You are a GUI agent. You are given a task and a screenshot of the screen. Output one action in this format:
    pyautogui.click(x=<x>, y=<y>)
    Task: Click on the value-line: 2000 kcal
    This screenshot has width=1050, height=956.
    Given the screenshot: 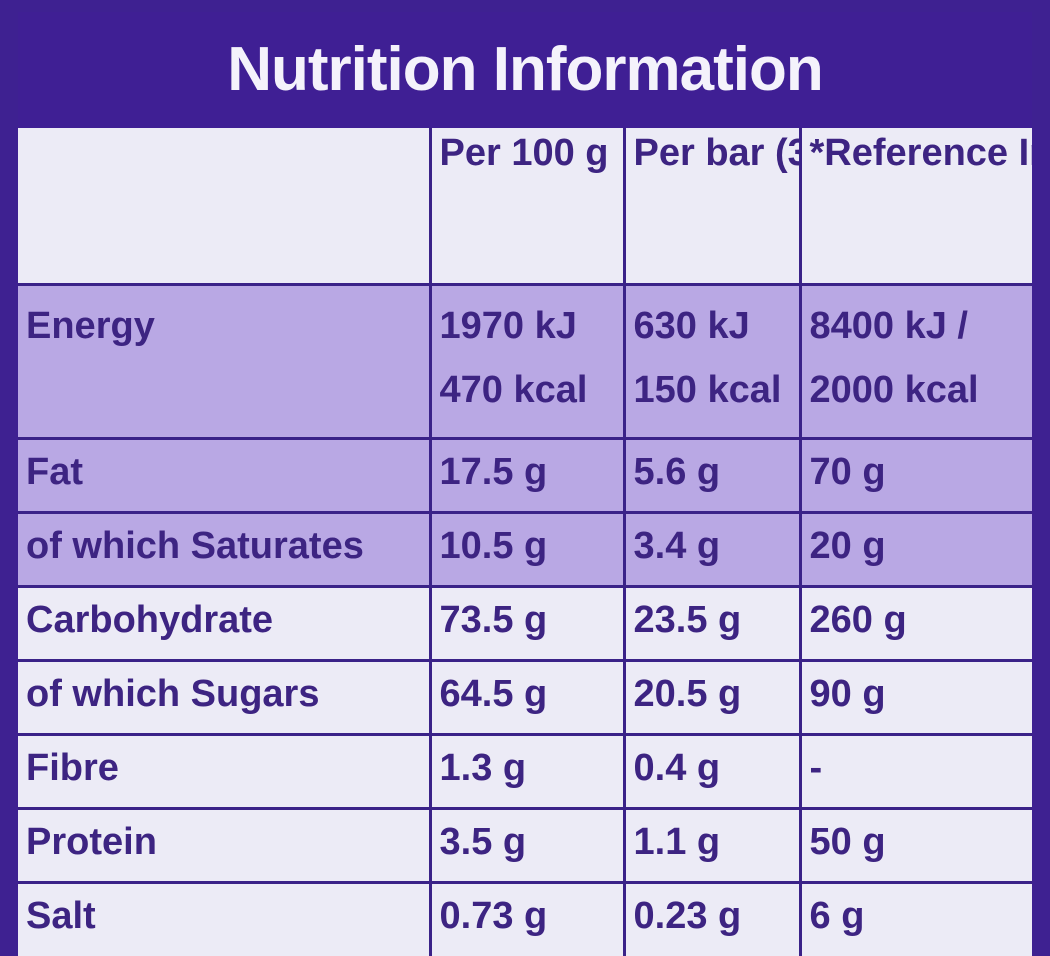 What is the action you would take?
    pyautogui.click(x=894, y=389)
    